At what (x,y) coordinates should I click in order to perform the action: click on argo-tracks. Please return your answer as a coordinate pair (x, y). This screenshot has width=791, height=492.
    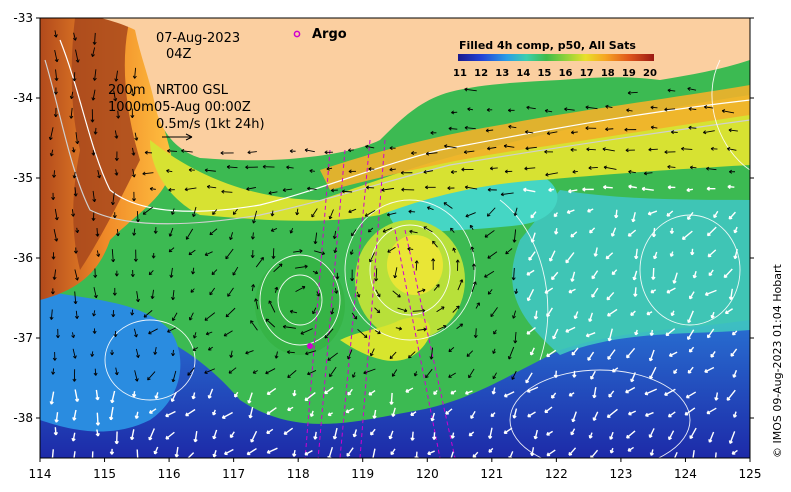
    Looking at the image, I should click on (380, 298).